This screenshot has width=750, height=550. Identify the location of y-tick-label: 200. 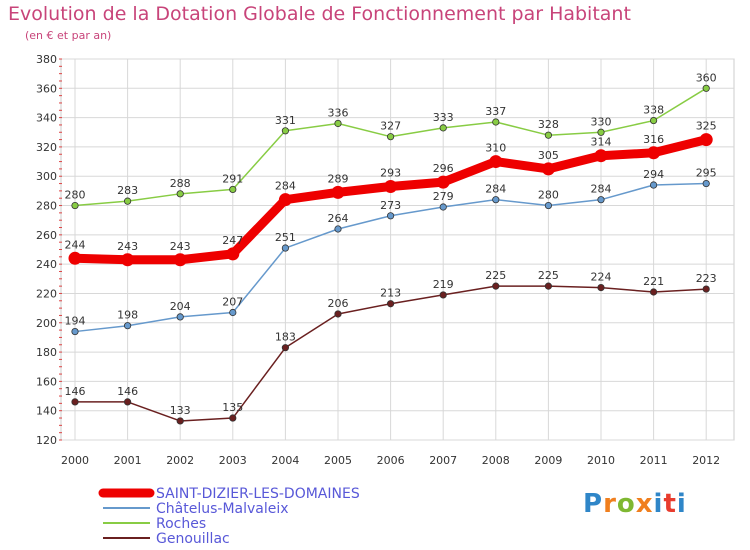
(46, 323).